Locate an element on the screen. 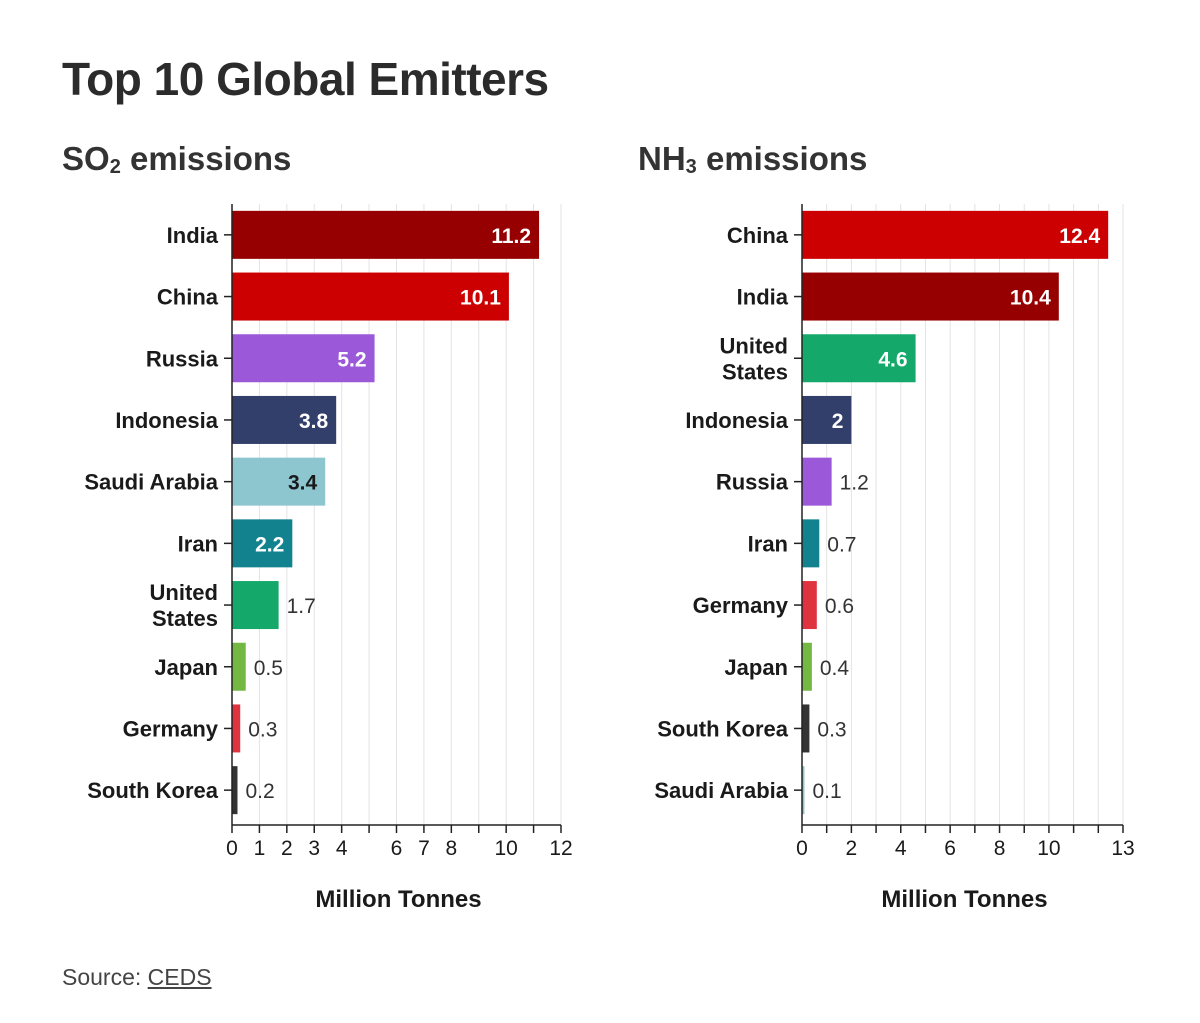 This screenshot has height=1023, width=1200. so2-value-label: 11.2 is located at coordinates (511, 236).